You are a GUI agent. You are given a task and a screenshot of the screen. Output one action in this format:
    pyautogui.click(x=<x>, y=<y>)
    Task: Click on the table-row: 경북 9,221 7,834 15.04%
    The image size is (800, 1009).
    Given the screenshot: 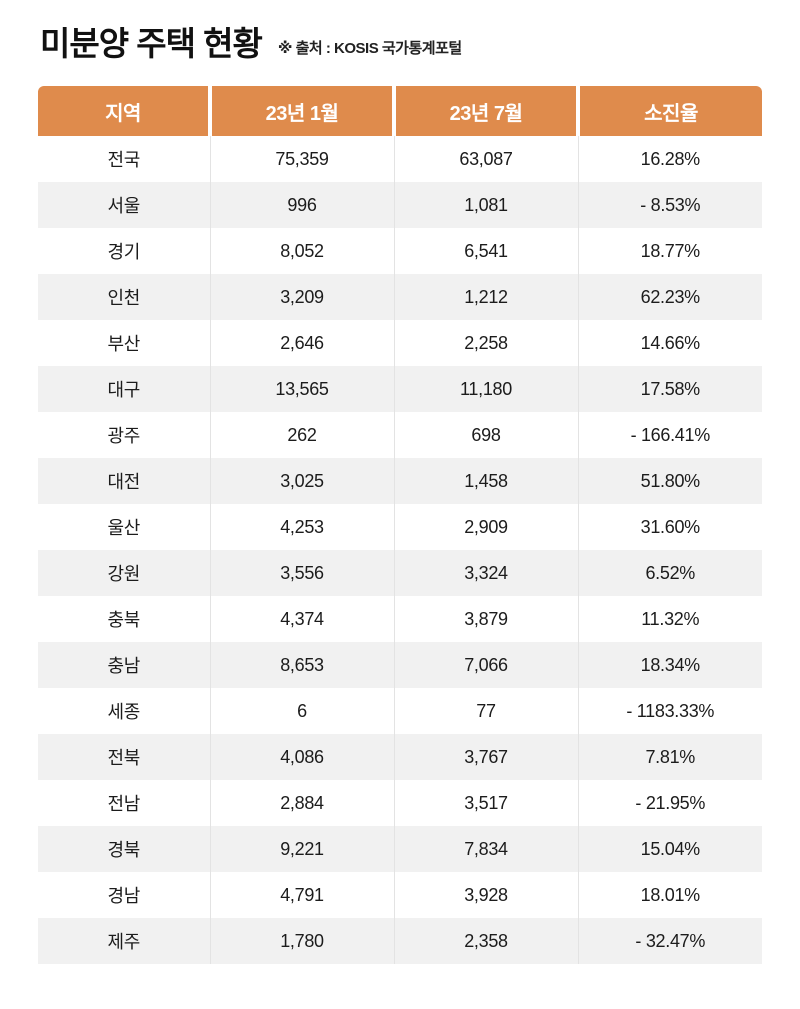 What is the action you would take?
    pyautogui.click(x=400, y=849)
    